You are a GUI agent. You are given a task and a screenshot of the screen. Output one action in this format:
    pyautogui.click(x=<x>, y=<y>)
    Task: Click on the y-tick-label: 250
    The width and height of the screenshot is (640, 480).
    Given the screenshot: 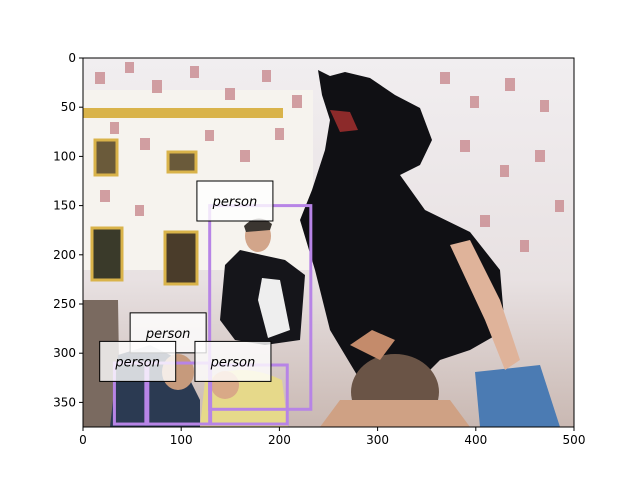 What is the action you would take?
    pyautogui.click(x=64, y=304)
    